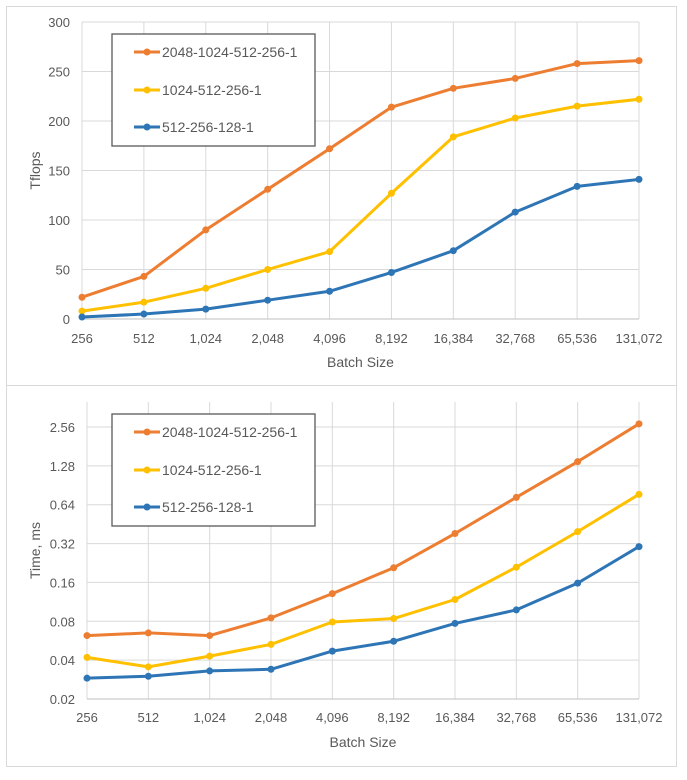 The image size is (687, 780). Describe the element at coordinates (62, 621) in the screenshot. I see `y-tick-label: 0.08` at that location.